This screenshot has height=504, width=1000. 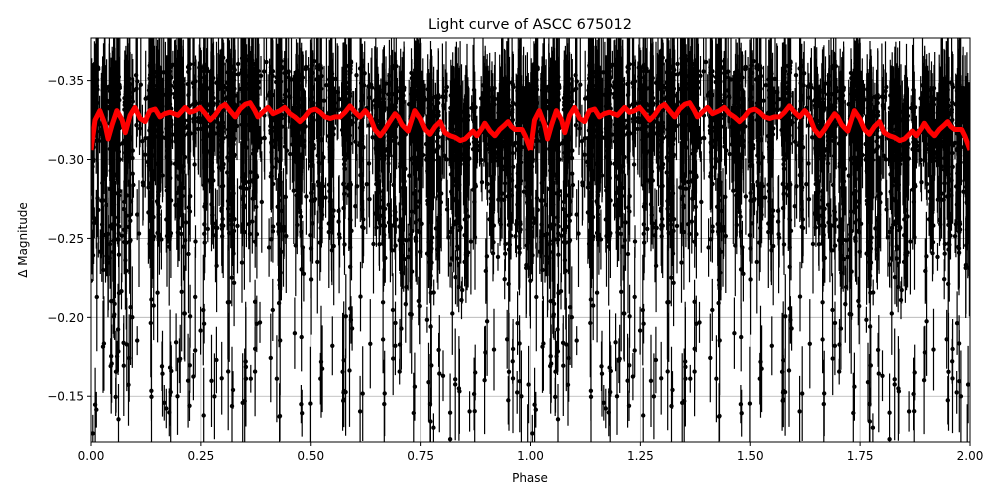 I want to click on x-tick-label: 1.75, so click(x=860, y=456).